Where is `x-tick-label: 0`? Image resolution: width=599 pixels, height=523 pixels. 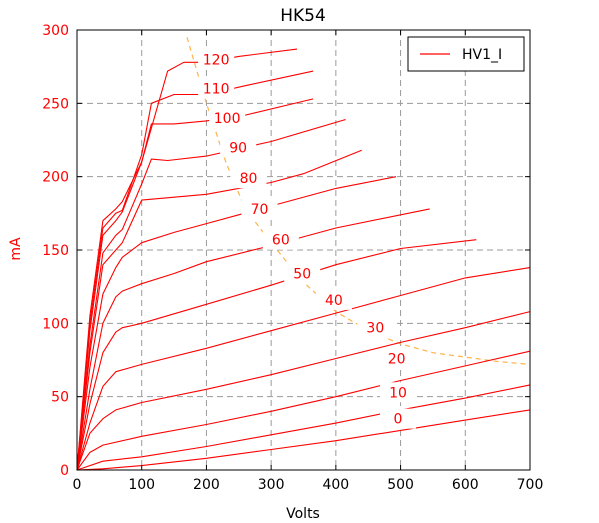
x-tick-label: 0 is located at coordinates (77, 485).